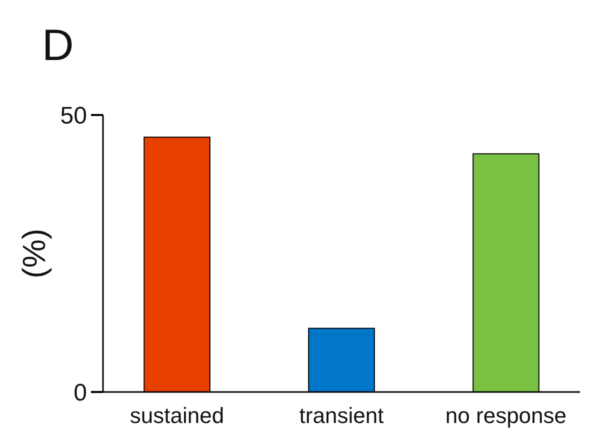 The width and height of the screenshot is (592, 434). Describe the element at coordinates (177, 415) in the screenshot. I see `x-tick-label: sustained` at that location.